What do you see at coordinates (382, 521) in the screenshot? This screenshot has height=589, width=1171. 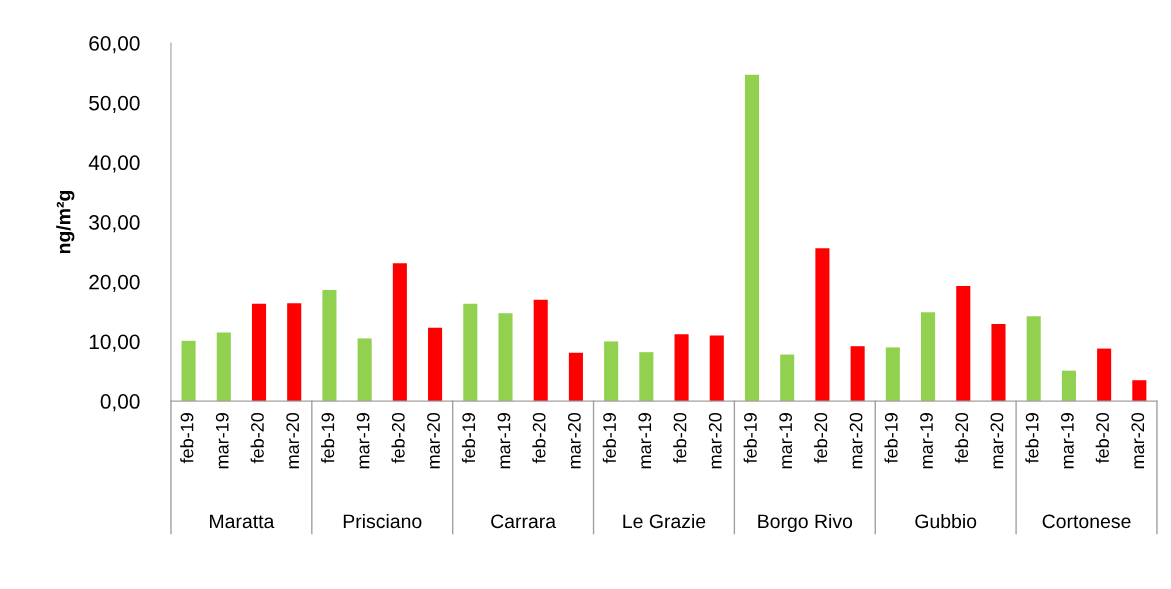 I see `text: Prisciano` at bounding box center [382, 521].